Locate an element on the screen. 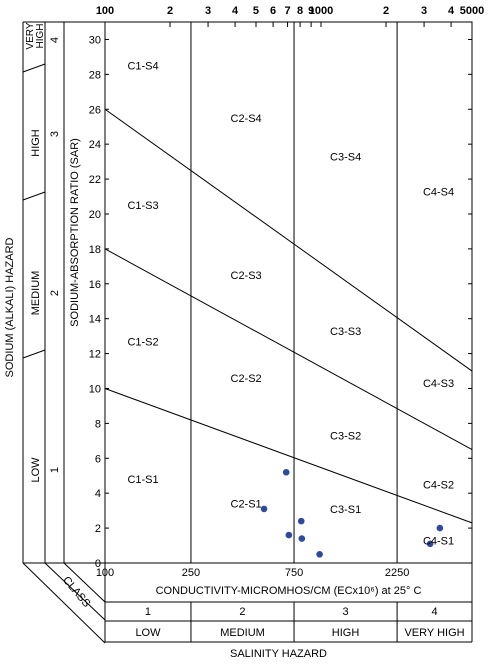 Image resolution: width=493 pixels, height=664 pixels. salinity-class-number: 3 is located at coordinates (345, 612).